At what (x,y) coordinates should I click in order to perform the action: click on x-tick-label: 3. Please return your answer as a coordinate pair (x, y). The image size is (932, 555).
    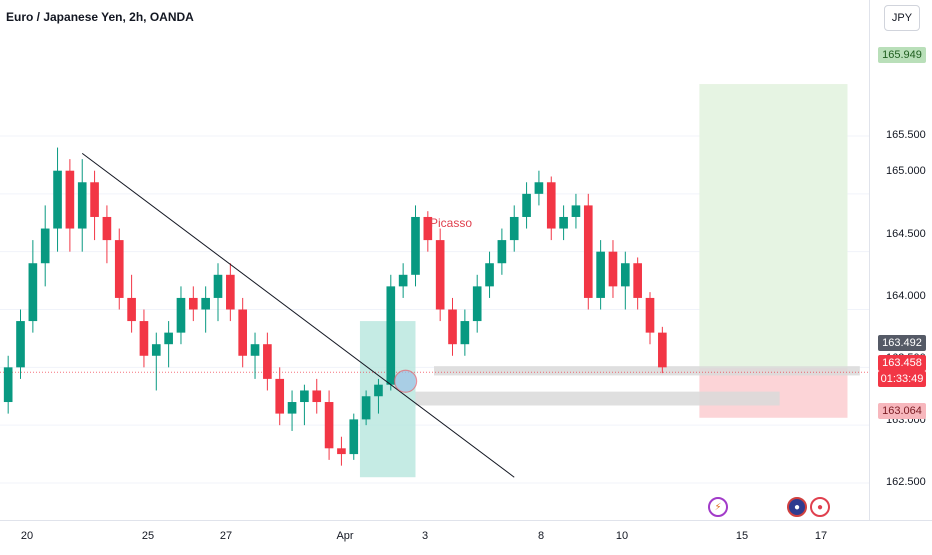
    Looking at the image, I should click on (425, 536).